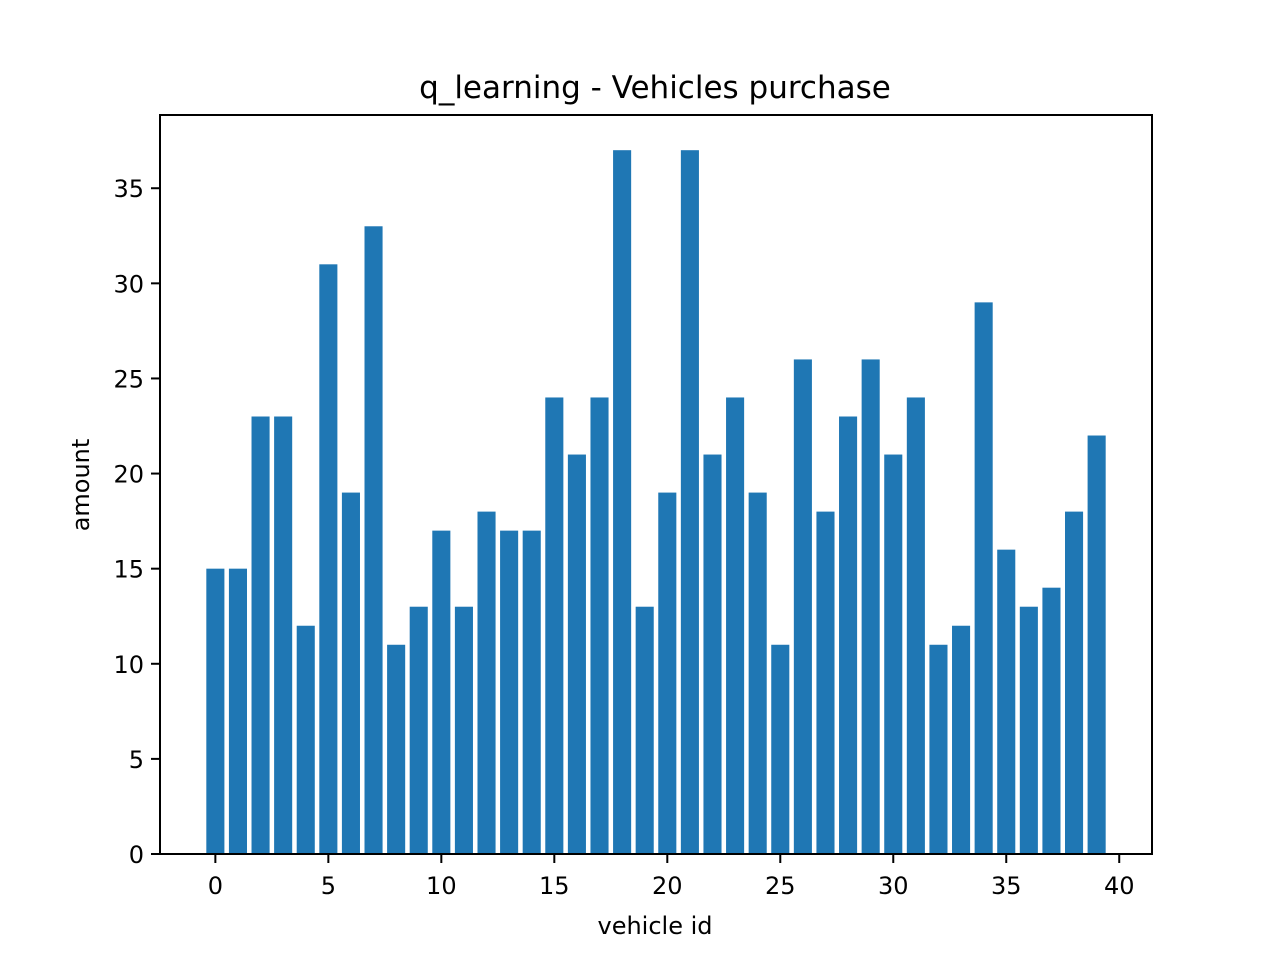 The height and width of the screenshot is (960, 1280). What do you see at coordinates (441, 886) in the screenshot?
I see `x-tick-label: 10` at bounding box center [441, 886].